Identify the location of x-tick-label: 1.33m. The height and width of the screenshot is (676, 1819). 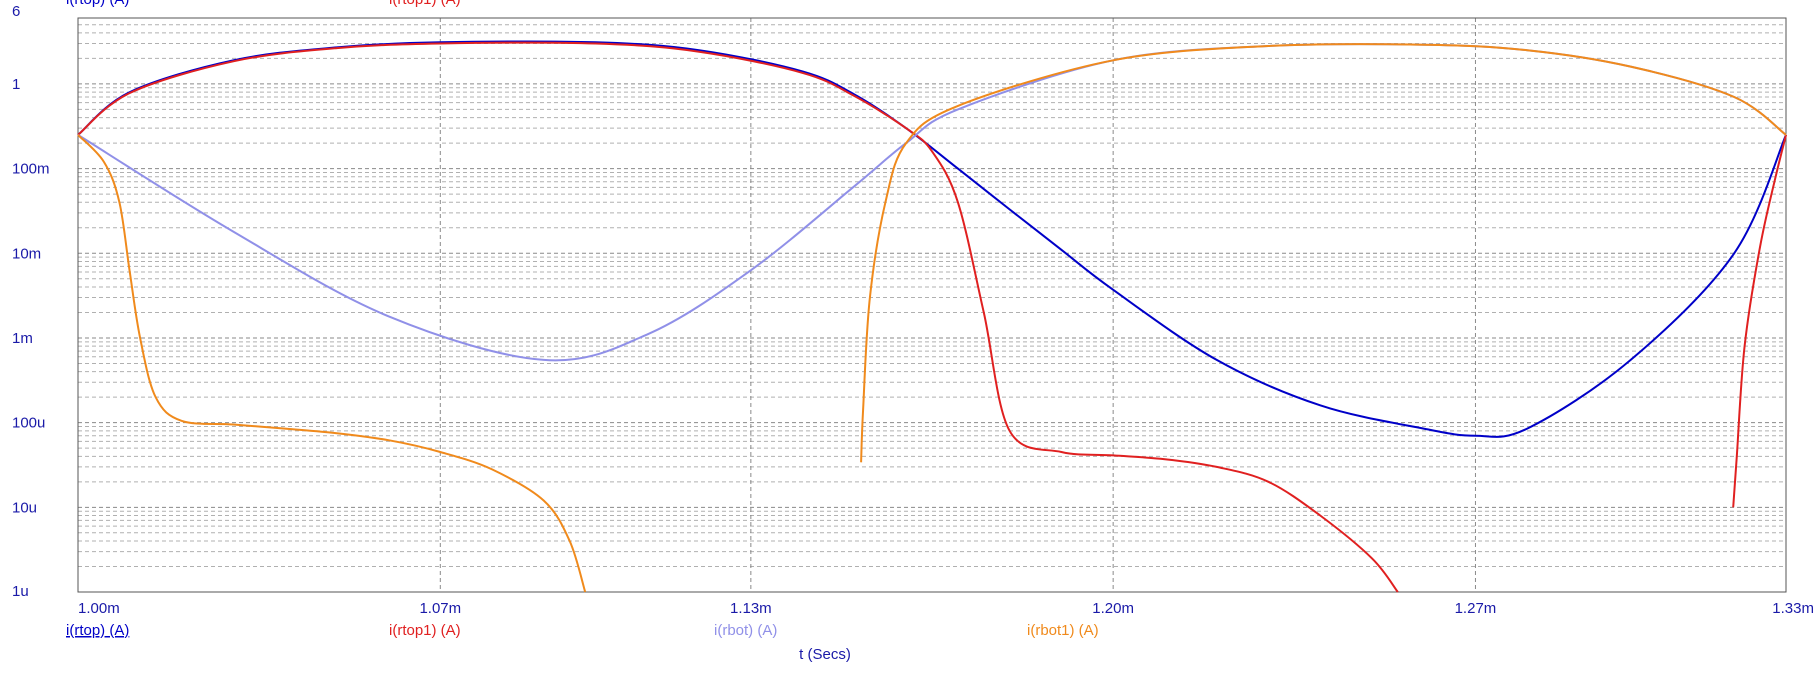
(1793, 608).